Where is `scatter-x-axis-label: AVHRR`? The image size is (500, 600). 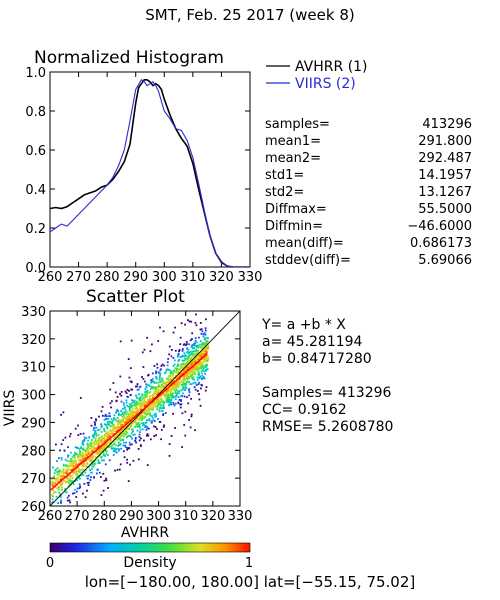
scatter-x-axis-label: AVHRR is located at coordinates (145, 533).